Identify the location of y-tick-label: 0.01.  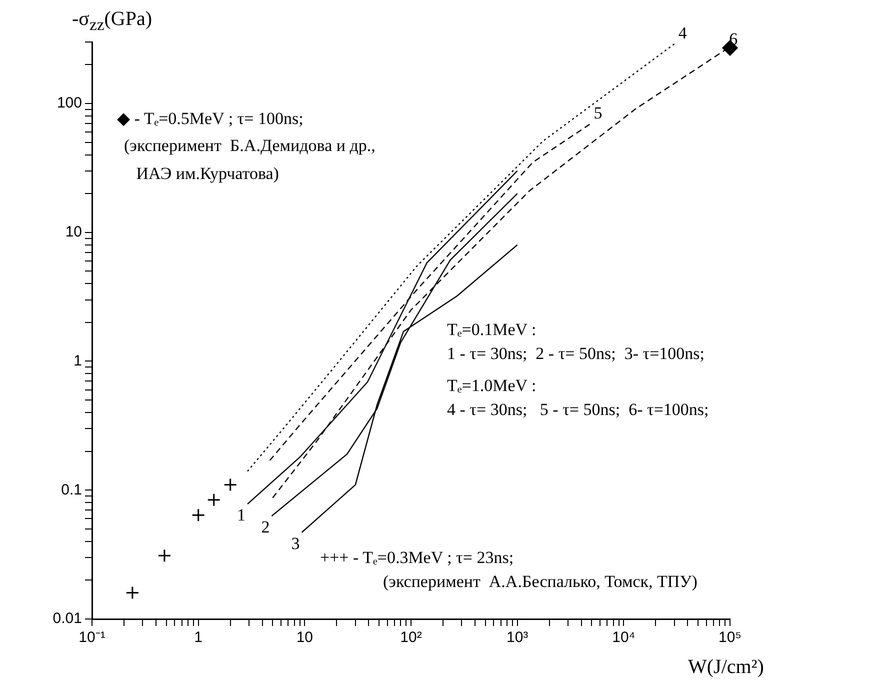
(67, 619).